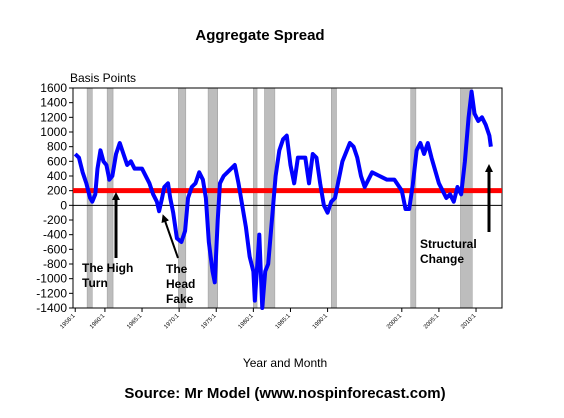 The width and height of the screenshot is (564, 418). Describe the element at coordinates (135, 322) in the screenshot. I see `x-tick-label: 1965:1` at that location.